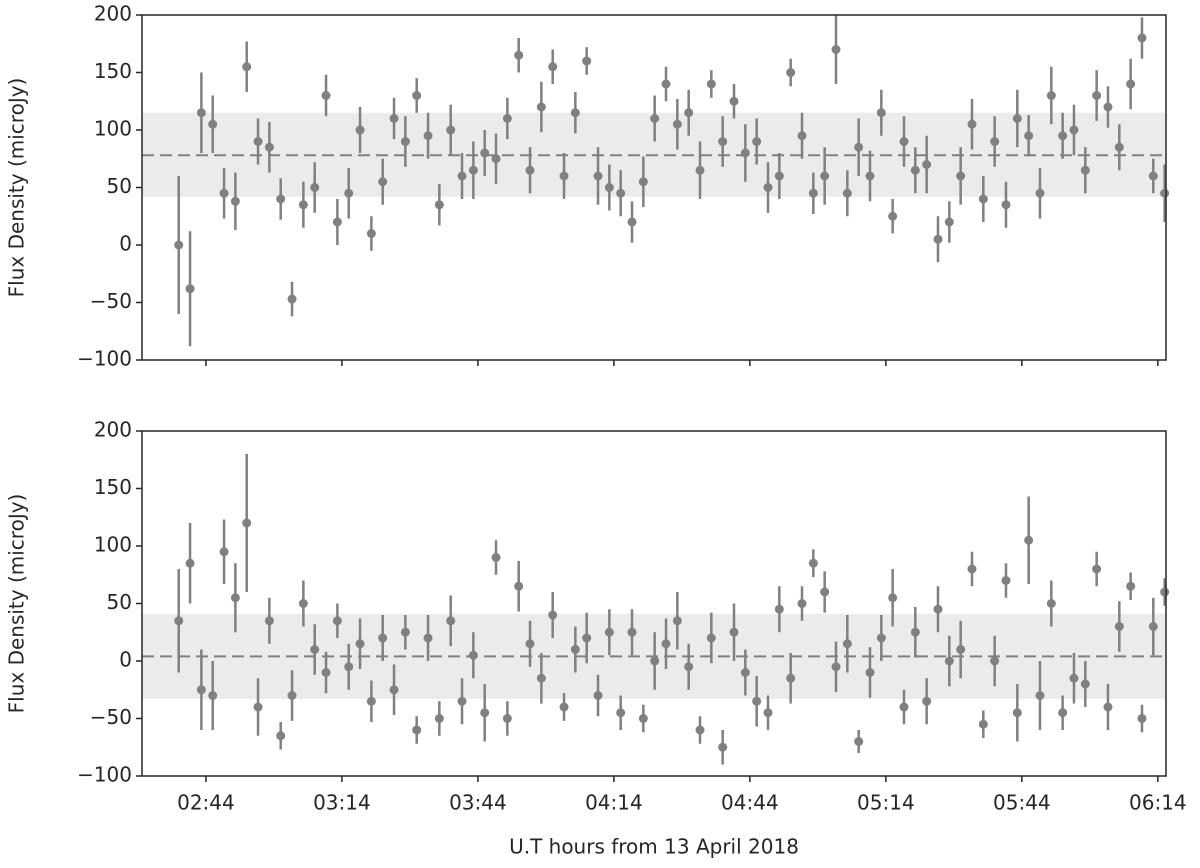 The image size is (1200, 868). I want to click on y-tick-label: −100, so click(104, 359).